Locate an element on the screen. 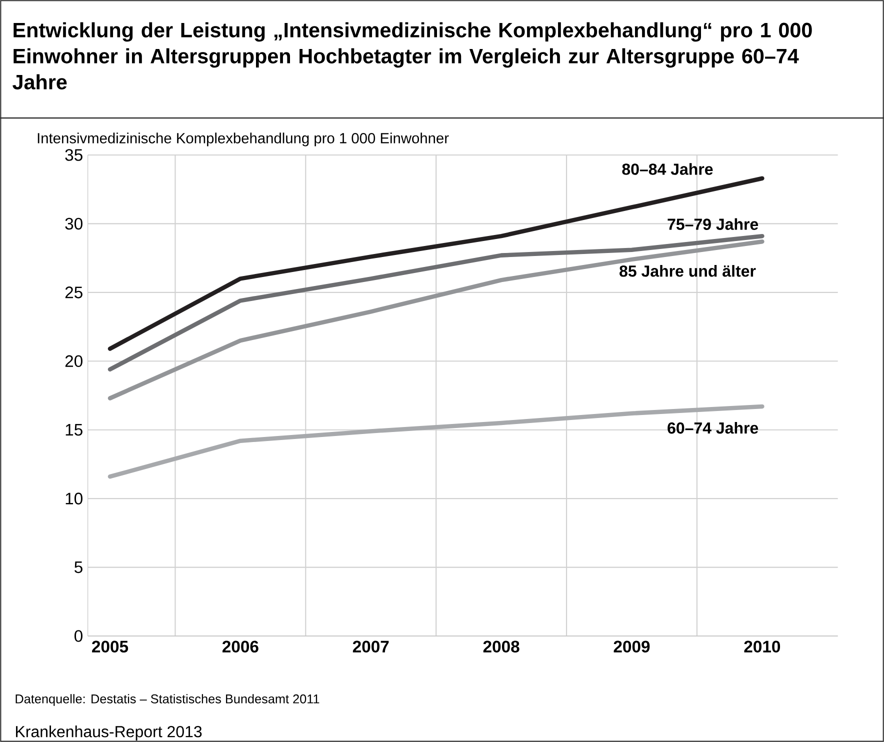  x-tick-label: 2010 is located at coordinates (762, 646).